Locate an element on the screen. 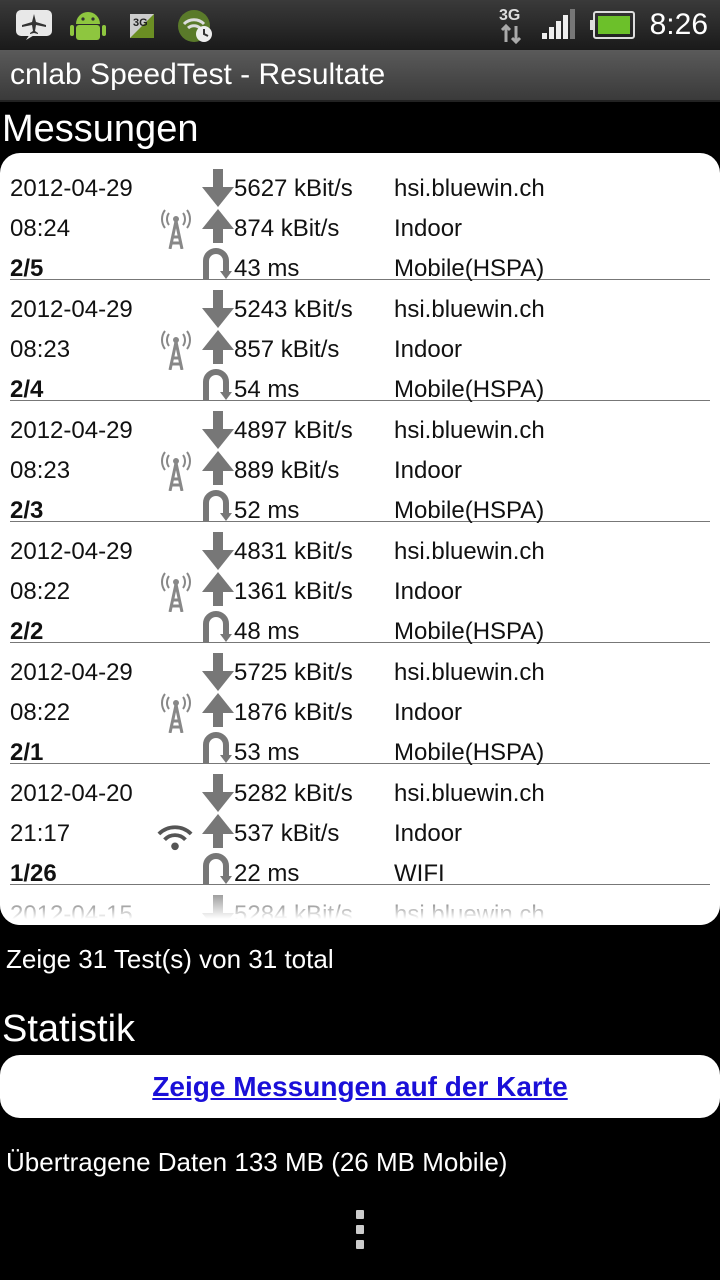  upload-speed: 889 kBit/s is located at coordinates (287, 470).